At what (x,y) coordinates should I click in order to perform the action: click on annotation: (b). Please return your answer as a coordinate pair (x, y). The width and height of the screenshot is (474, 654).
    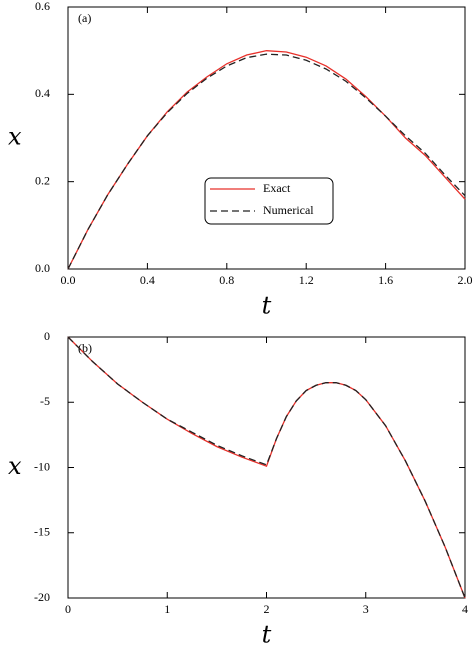
    Looking at the image, I should click on (85, 348).